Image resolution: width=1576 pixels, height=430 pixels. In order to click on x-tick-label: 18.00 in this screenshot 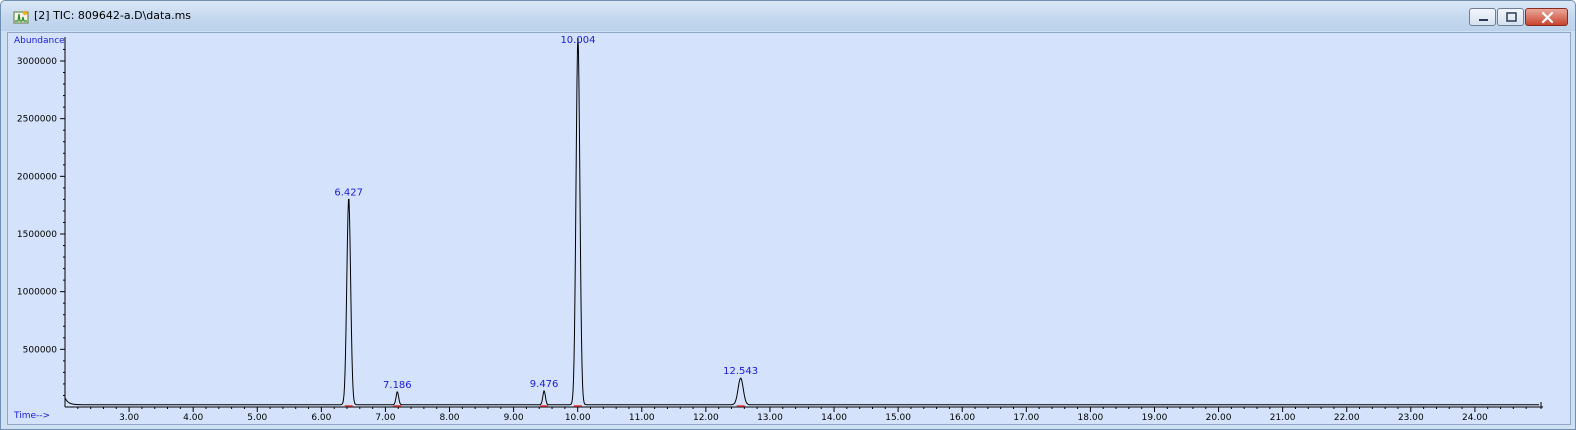, I will do `click(1091, 418)`.